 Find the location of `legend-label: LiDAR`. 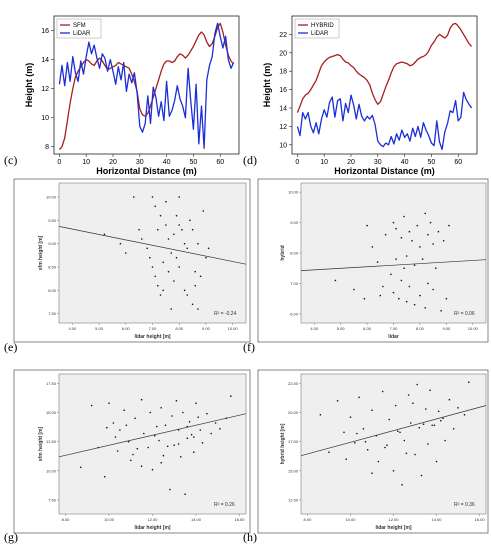

legend-label: LiDAR is located at coordinates (320, 34).